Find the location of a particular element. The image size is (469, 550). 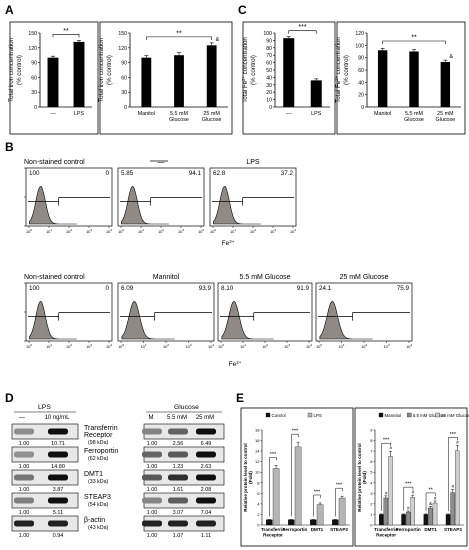

blot-lane-label: M is located at coordinates (151, 418).